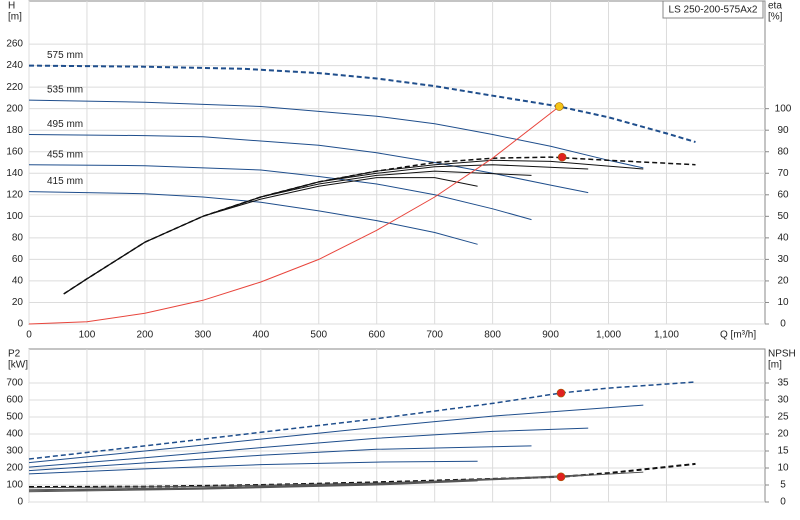 The width and height of the screenshot is (800, 520). What do you see at coordinates (782, 354) in the screenshot?
I see `y2-axis-label: NPSH` at bounding box center [782, 354].